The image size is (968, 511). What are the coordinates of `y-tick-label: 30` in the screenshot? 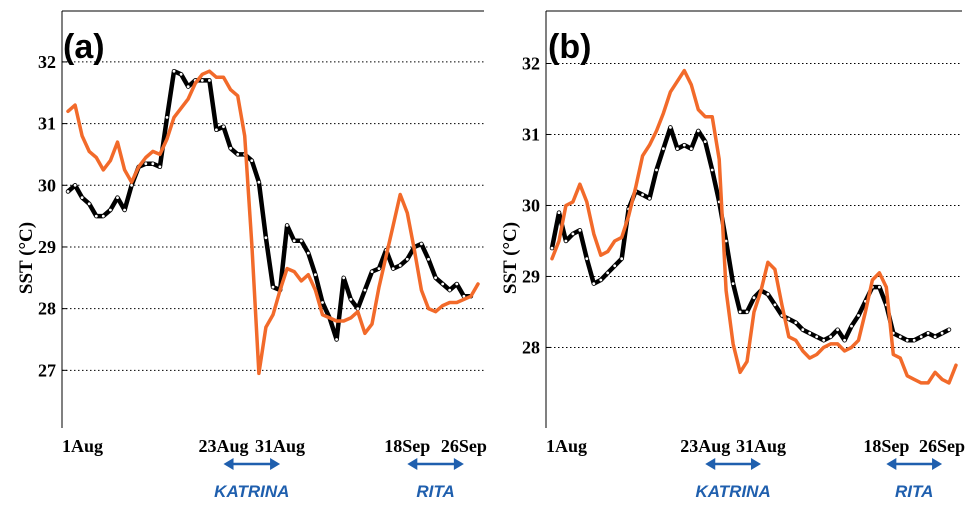 It's located at (531, 205).